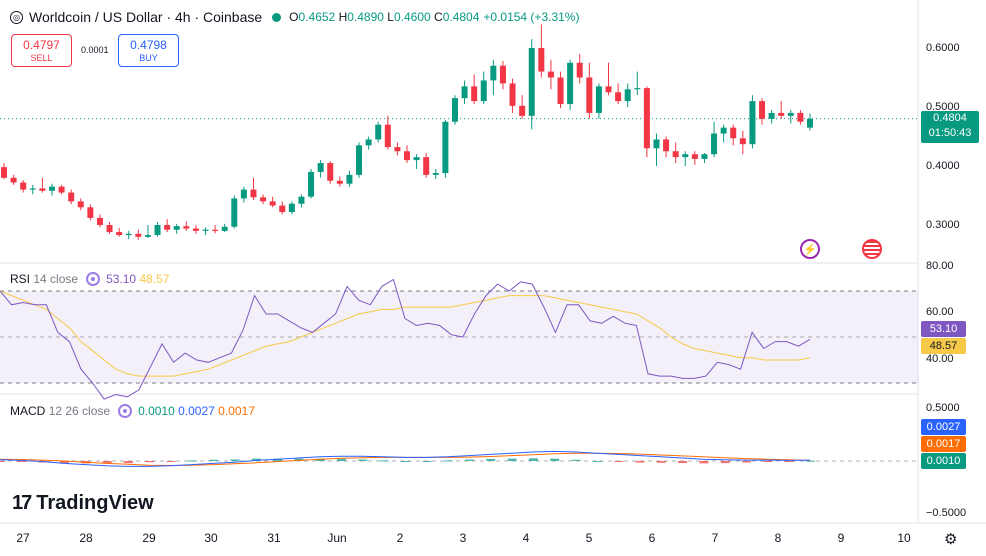  What do you see at coordinates (943, 225) in the screenshot?
I see `price-tick: 0.3000` at bounding box center [943, 225].